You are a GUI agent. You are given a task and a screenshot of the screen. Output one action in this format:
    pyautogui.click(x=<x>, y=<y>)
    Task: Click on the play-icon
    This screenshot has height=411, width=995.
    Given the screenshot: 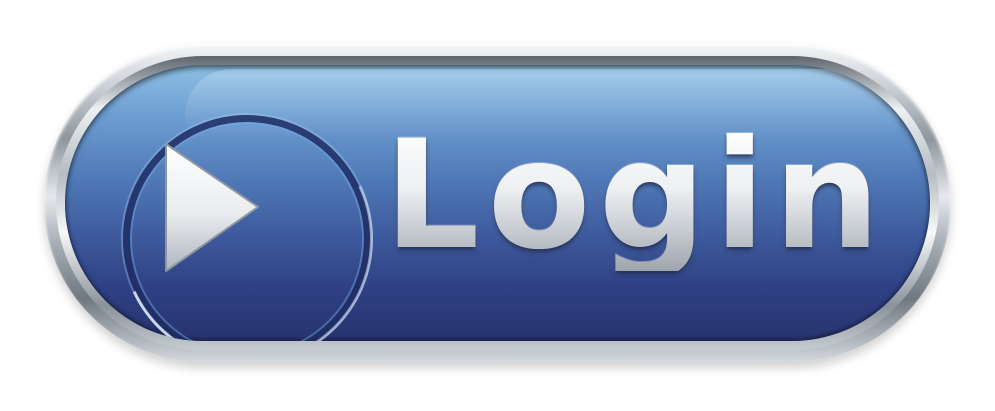 What is the action you would take?
    pyautogui.click(x=212, y=207)
    